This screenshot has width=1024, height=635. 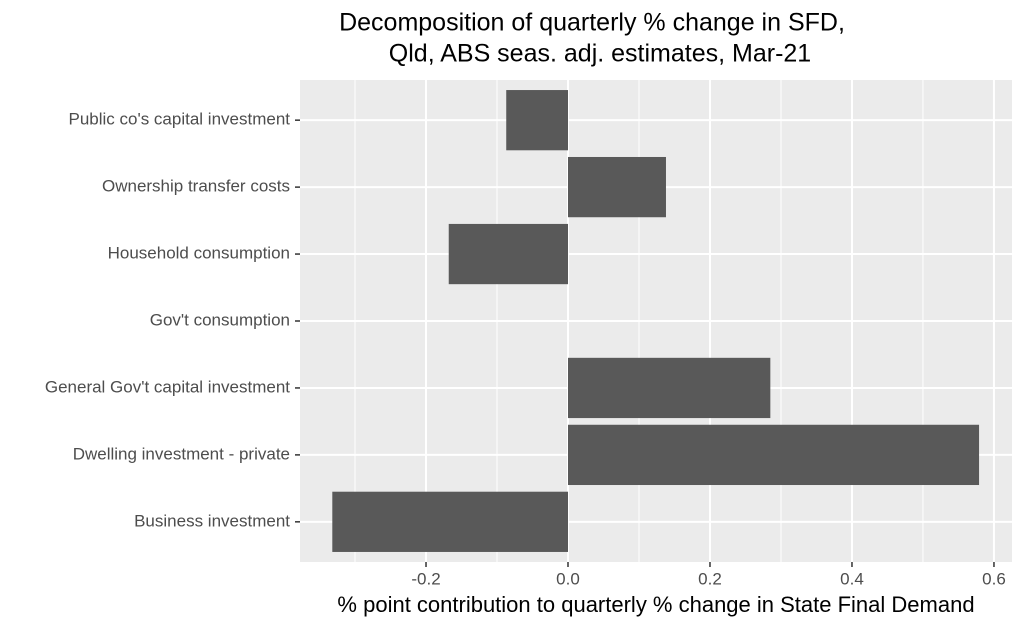 What do you see at coordinates (425, 578) in the screenshot?
I see `x-tick-label: -0.2` at bounding box center [425, 578].